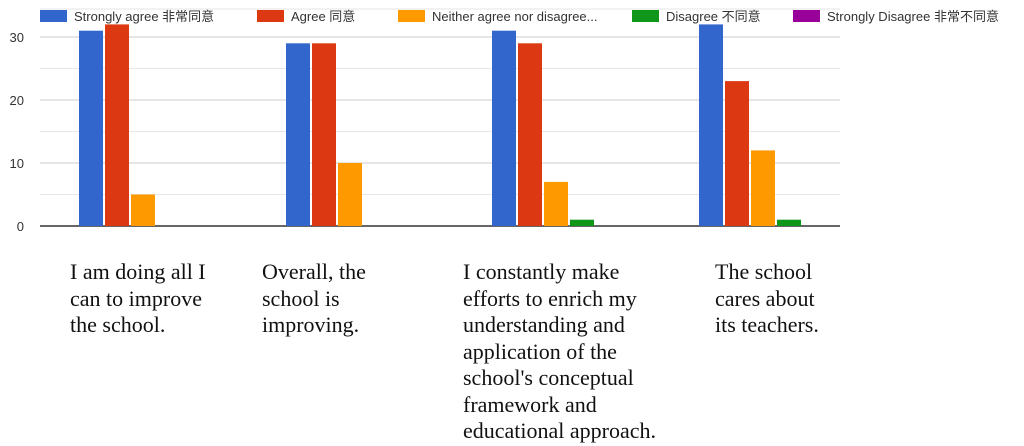 The image size is (1024, 446). Describe the element at coordinates (144, 16) in the screenshot. I see `legend-label-1: Strongly agree 非常同意` at that location.